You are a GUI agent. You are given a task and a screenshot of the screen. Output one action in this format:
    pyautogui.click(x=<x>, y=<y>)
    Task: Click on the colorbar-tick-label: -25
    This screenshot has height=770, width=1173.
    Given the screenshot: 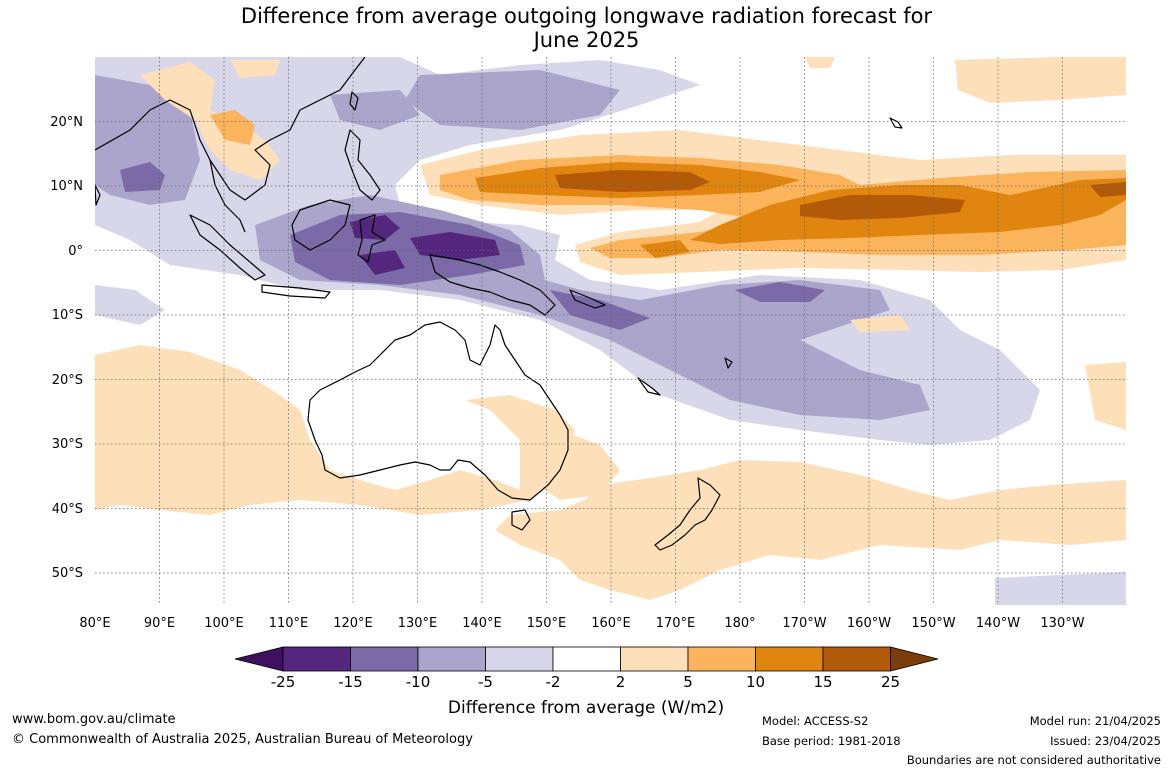 What is the action you would take?
    pyautogui.click(x=283, y=682)
    